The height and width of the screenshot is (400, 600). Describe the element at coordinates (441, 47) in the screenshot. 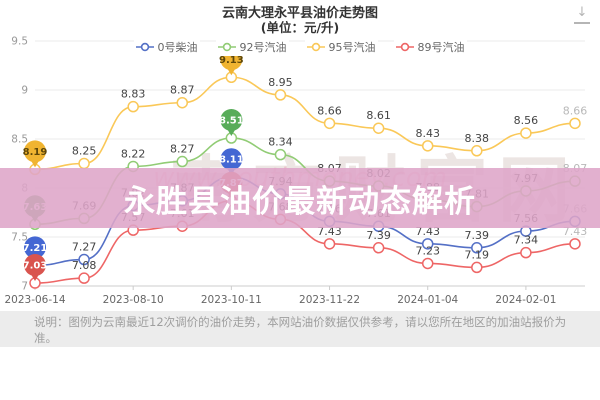

I see `legend-label: 89号汽油` at that location.